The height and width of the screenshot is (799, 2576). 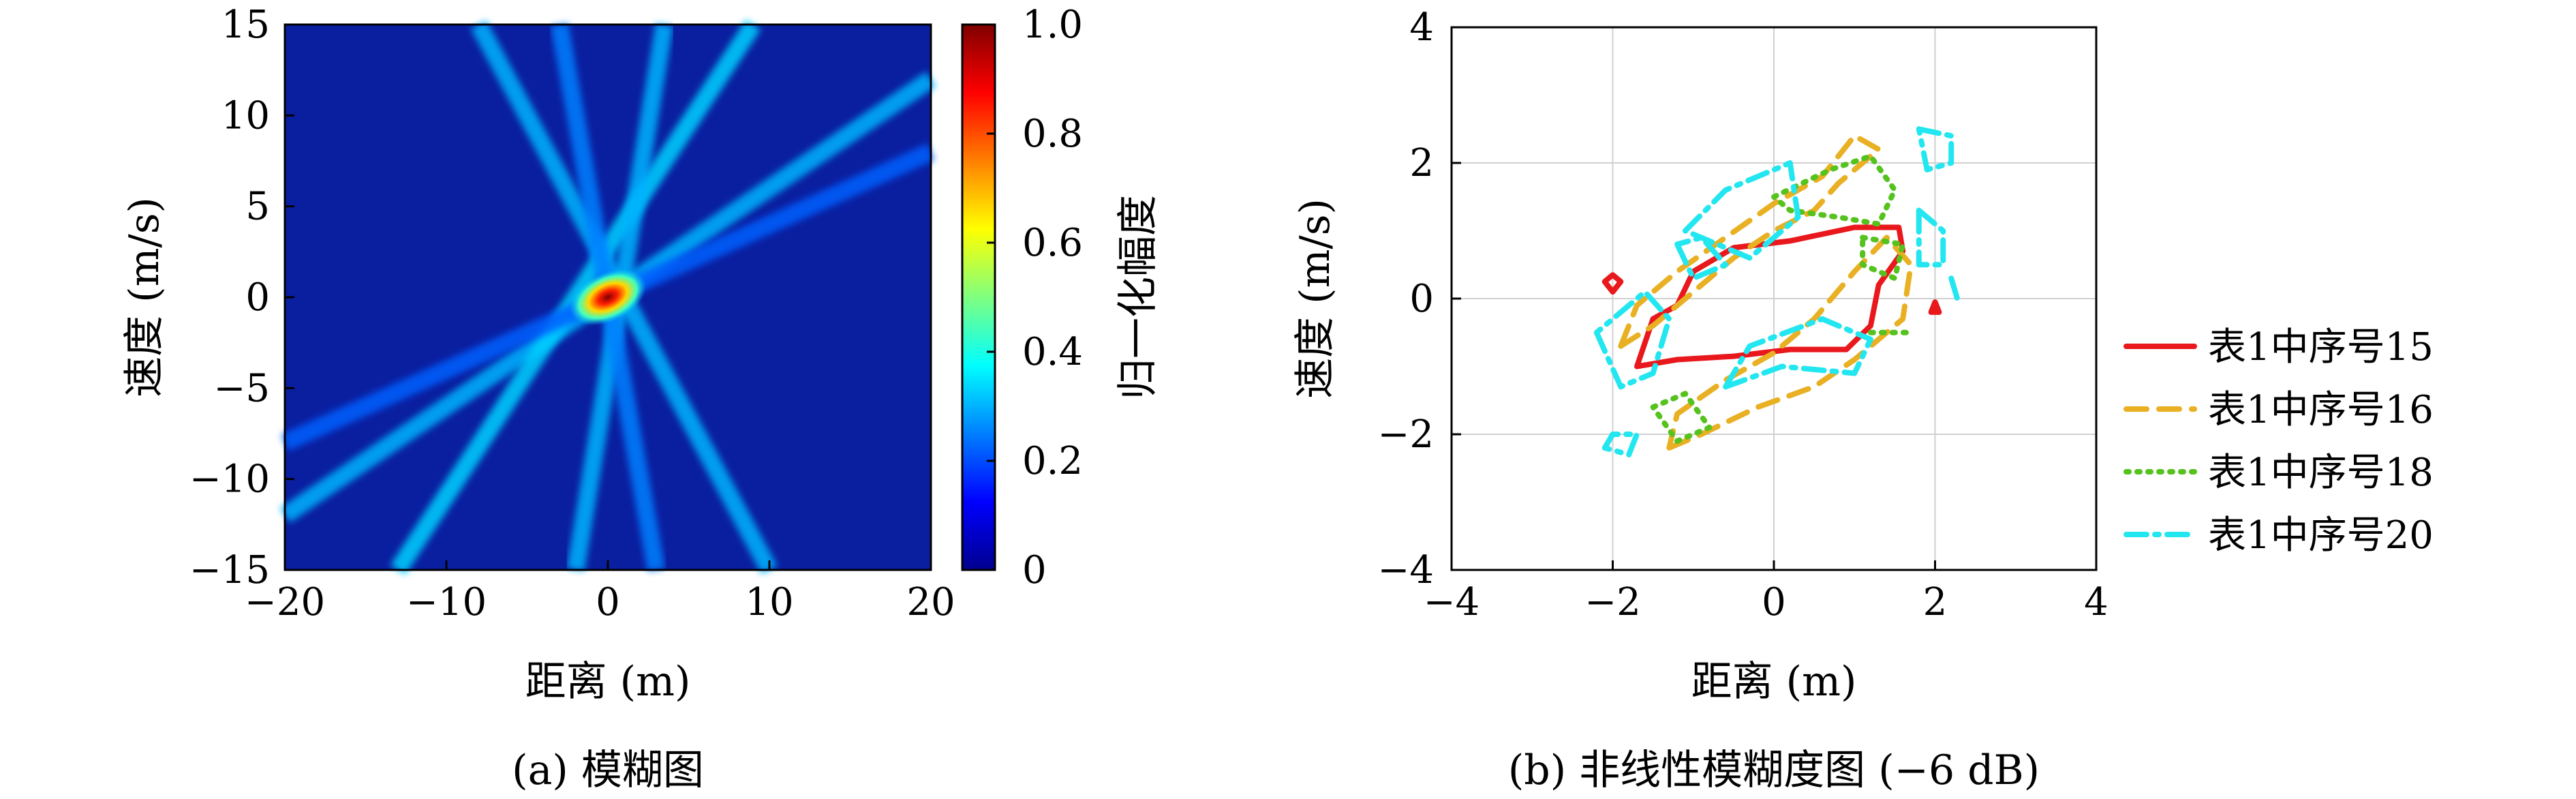 I want to click on heatmap-ytick-label: 15, so click(x=245, y=25).